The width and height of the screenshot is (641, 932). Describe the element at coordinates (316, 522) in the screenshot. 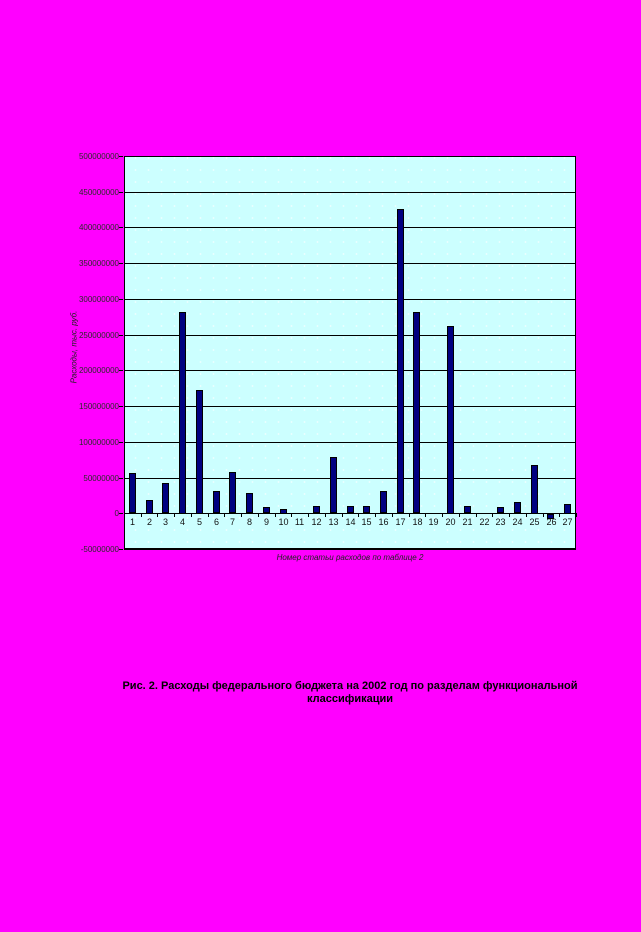

I see `x-axis-category-label: 12` at that location.